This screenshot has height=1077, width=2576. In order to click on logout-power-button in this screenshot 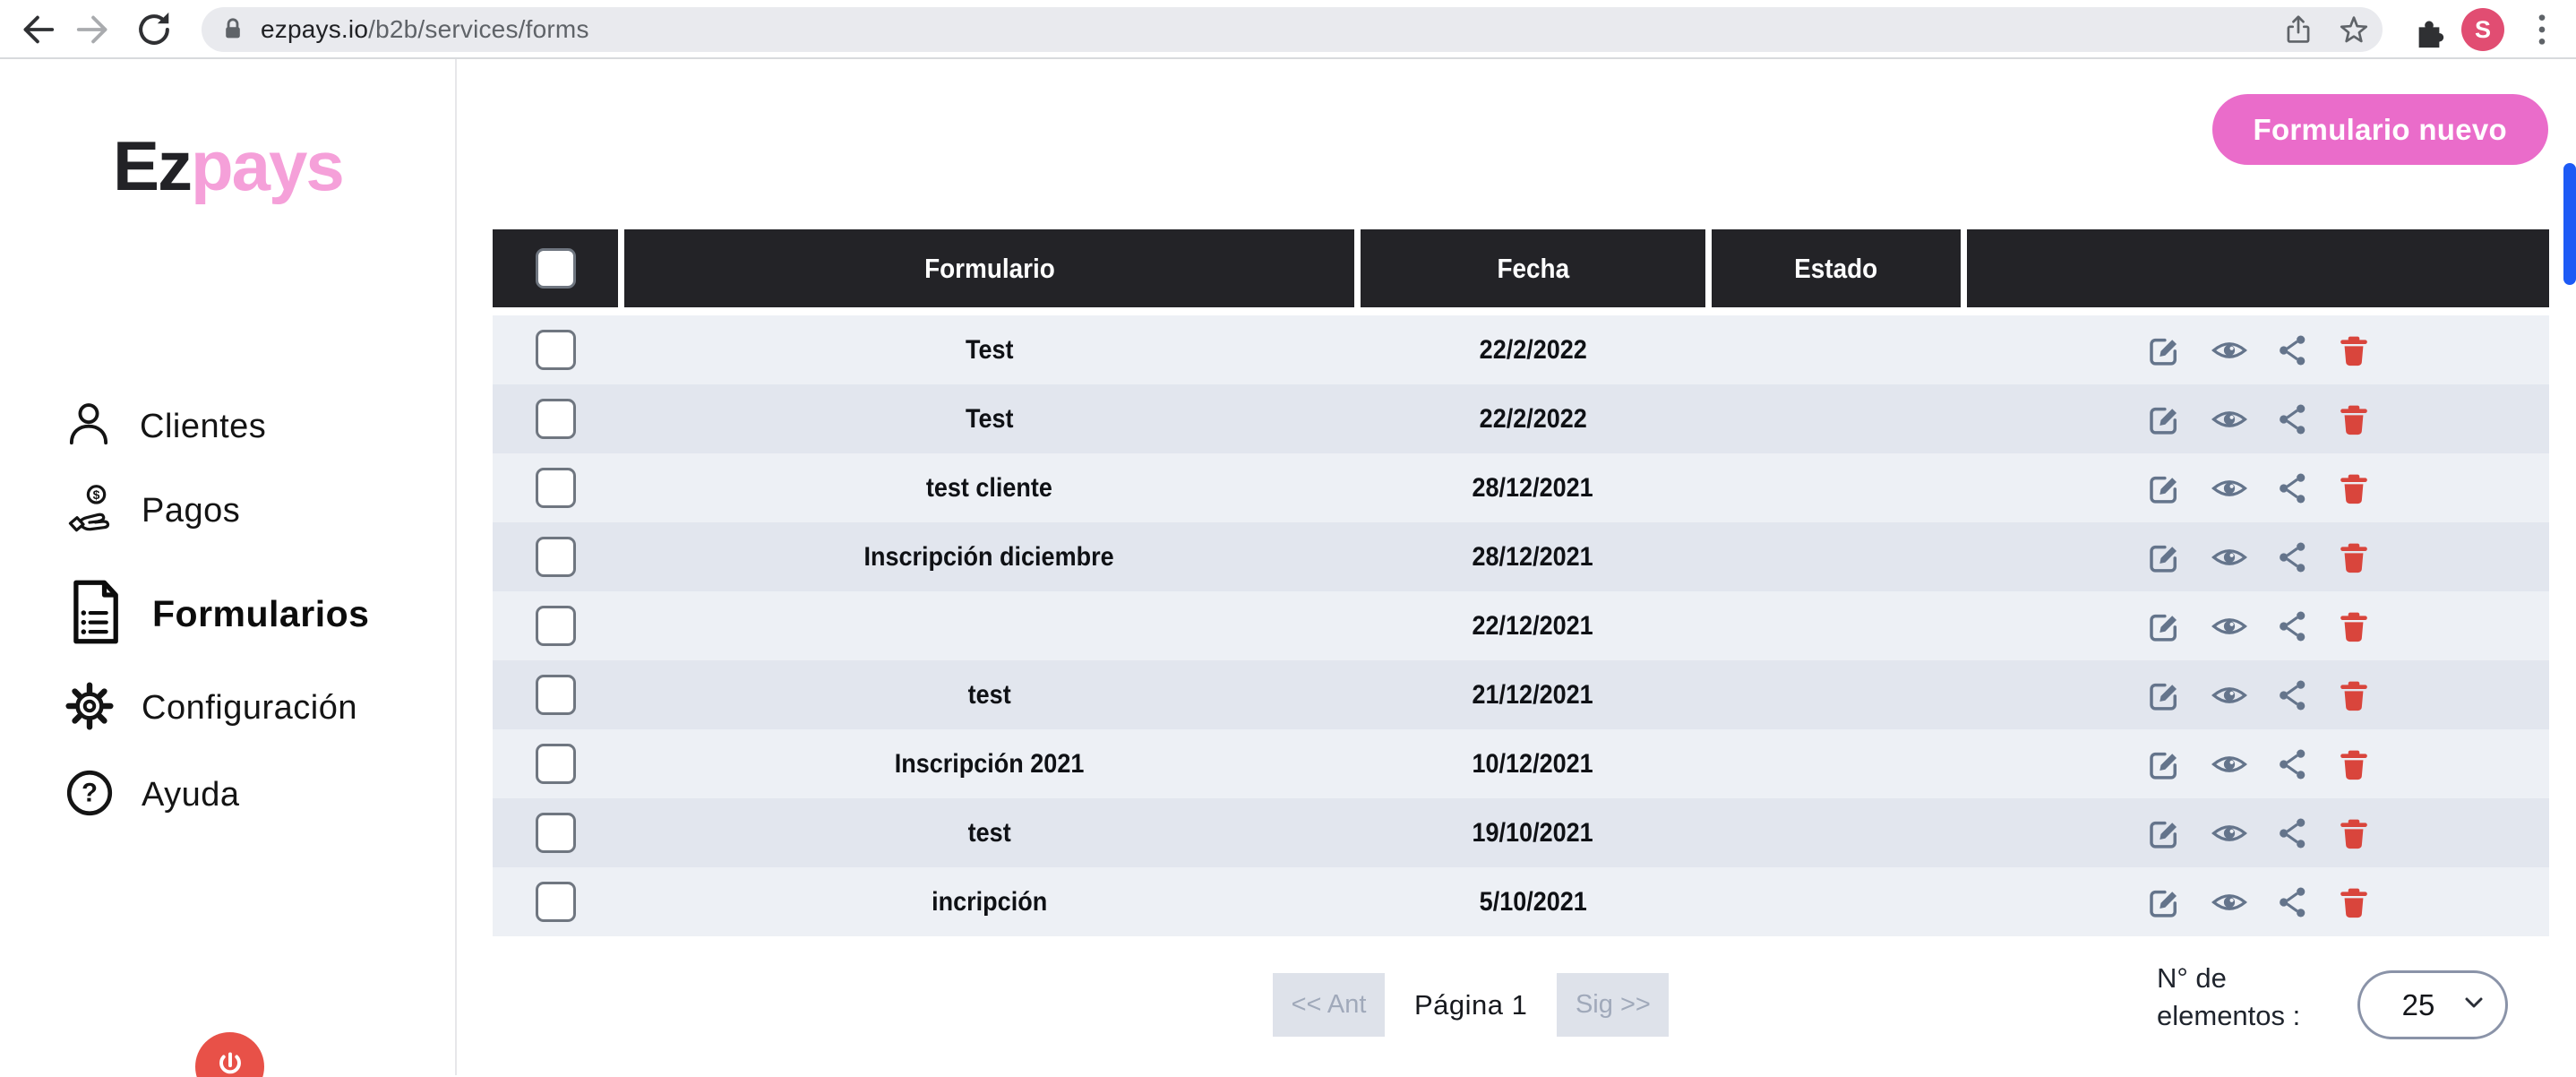, I will do `click(229, 1055)`.